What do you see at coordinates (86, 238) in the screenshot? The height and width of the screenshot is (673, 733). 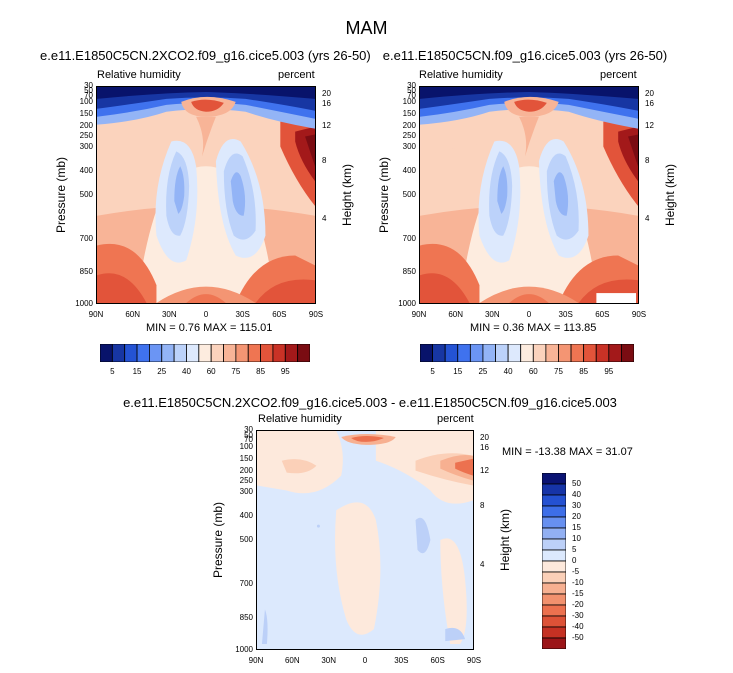 I see `p1-ptick: 700` at bounding box center [86, 238].